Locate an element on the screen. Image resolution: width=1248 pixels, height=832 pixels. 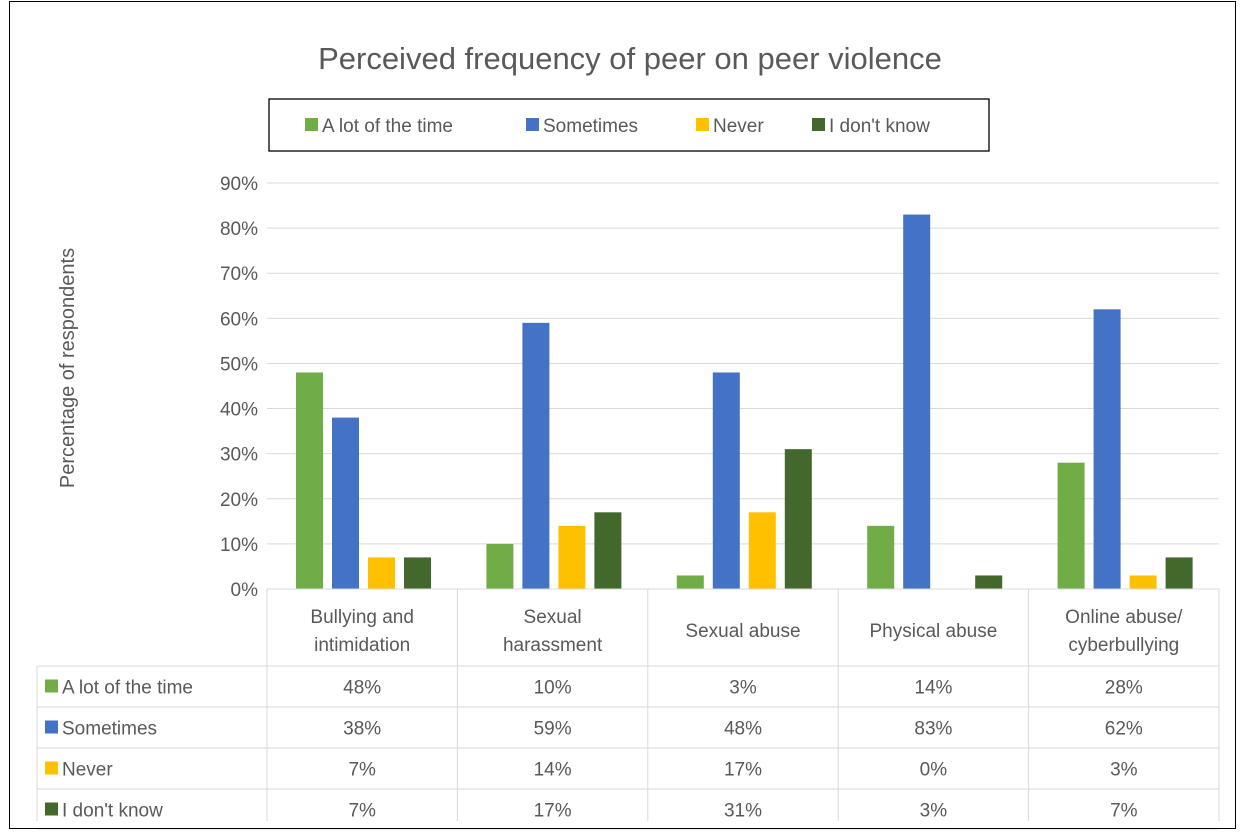
table-cell-value: 62% is located at coordinates (1124, 729).